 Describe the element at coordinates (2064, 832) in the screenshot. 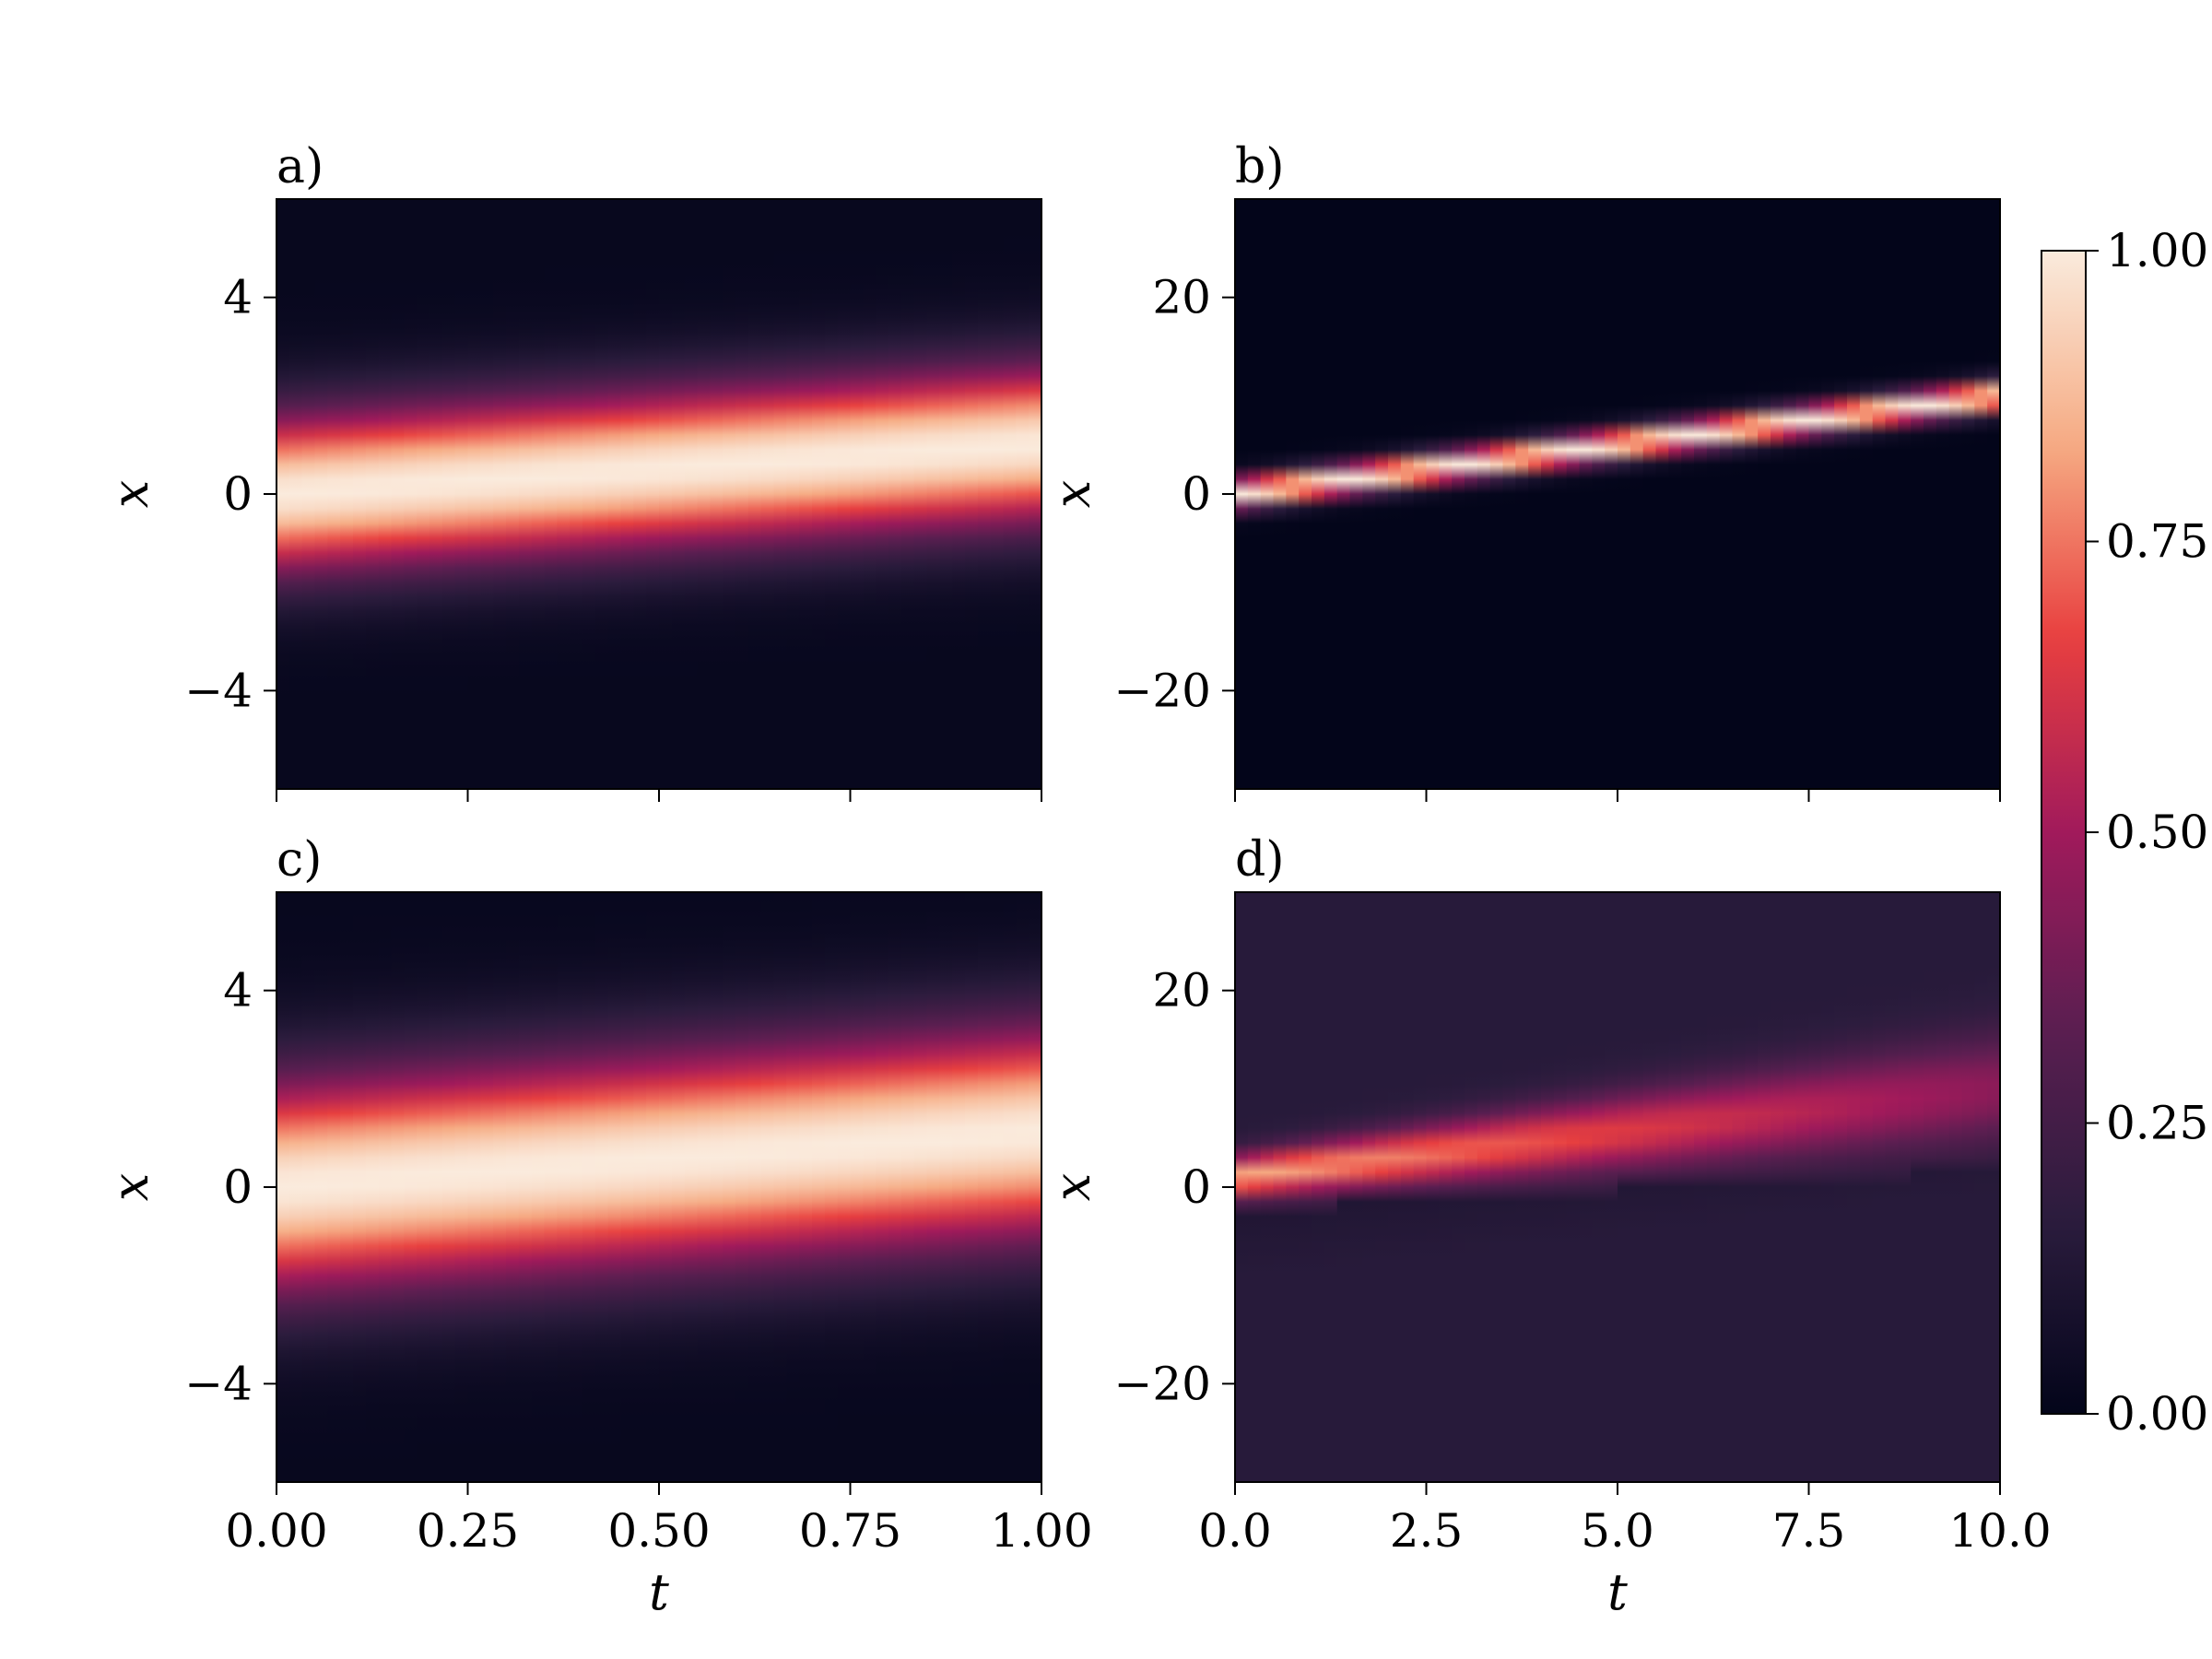

I see `colorbar-gradient` at that location.